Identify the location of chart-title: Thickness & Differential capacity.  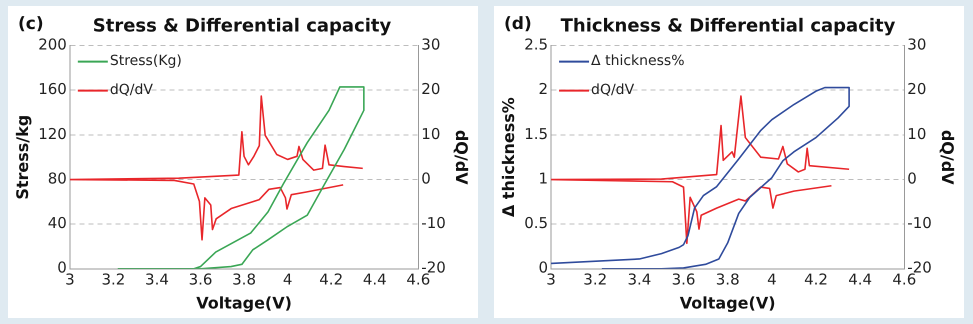
(728, 25).